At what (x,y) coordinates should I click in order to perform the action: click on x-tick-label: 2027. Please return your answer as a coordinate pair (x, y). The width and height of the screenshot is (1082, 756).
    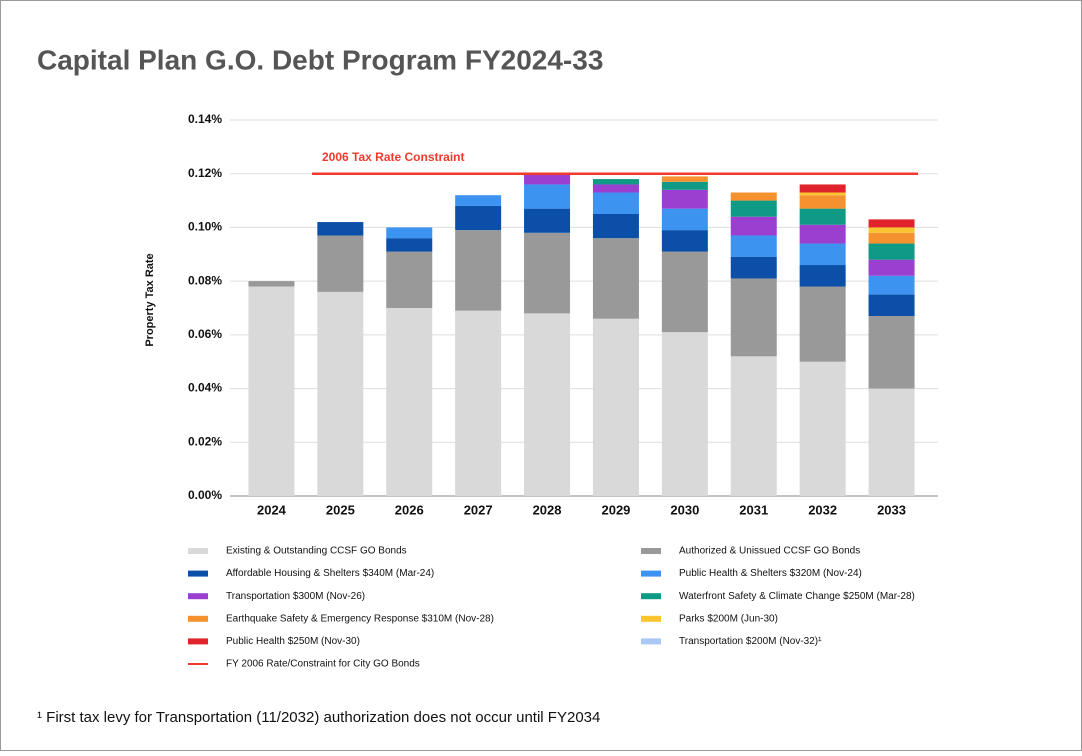
    Looking at the image, I should click on (478, 509).